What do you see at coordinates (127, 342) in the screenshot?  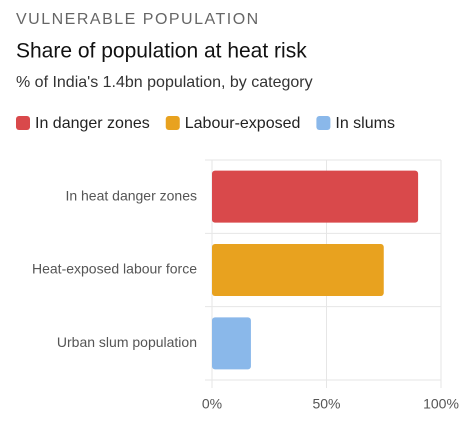 I see `y-tick-label: Urban slum population` at bounding box center [127, 342].